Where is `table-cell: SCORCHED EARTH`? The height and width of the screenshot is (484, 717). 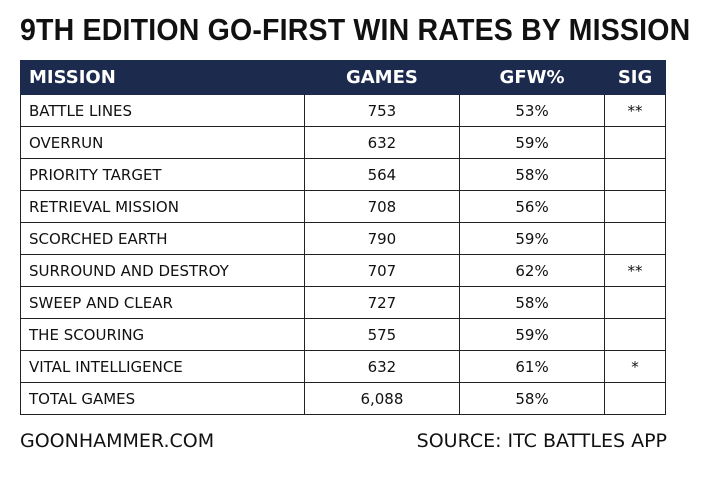 table-cell: SCORCHED EARTH is located at coordinates (162, 238).